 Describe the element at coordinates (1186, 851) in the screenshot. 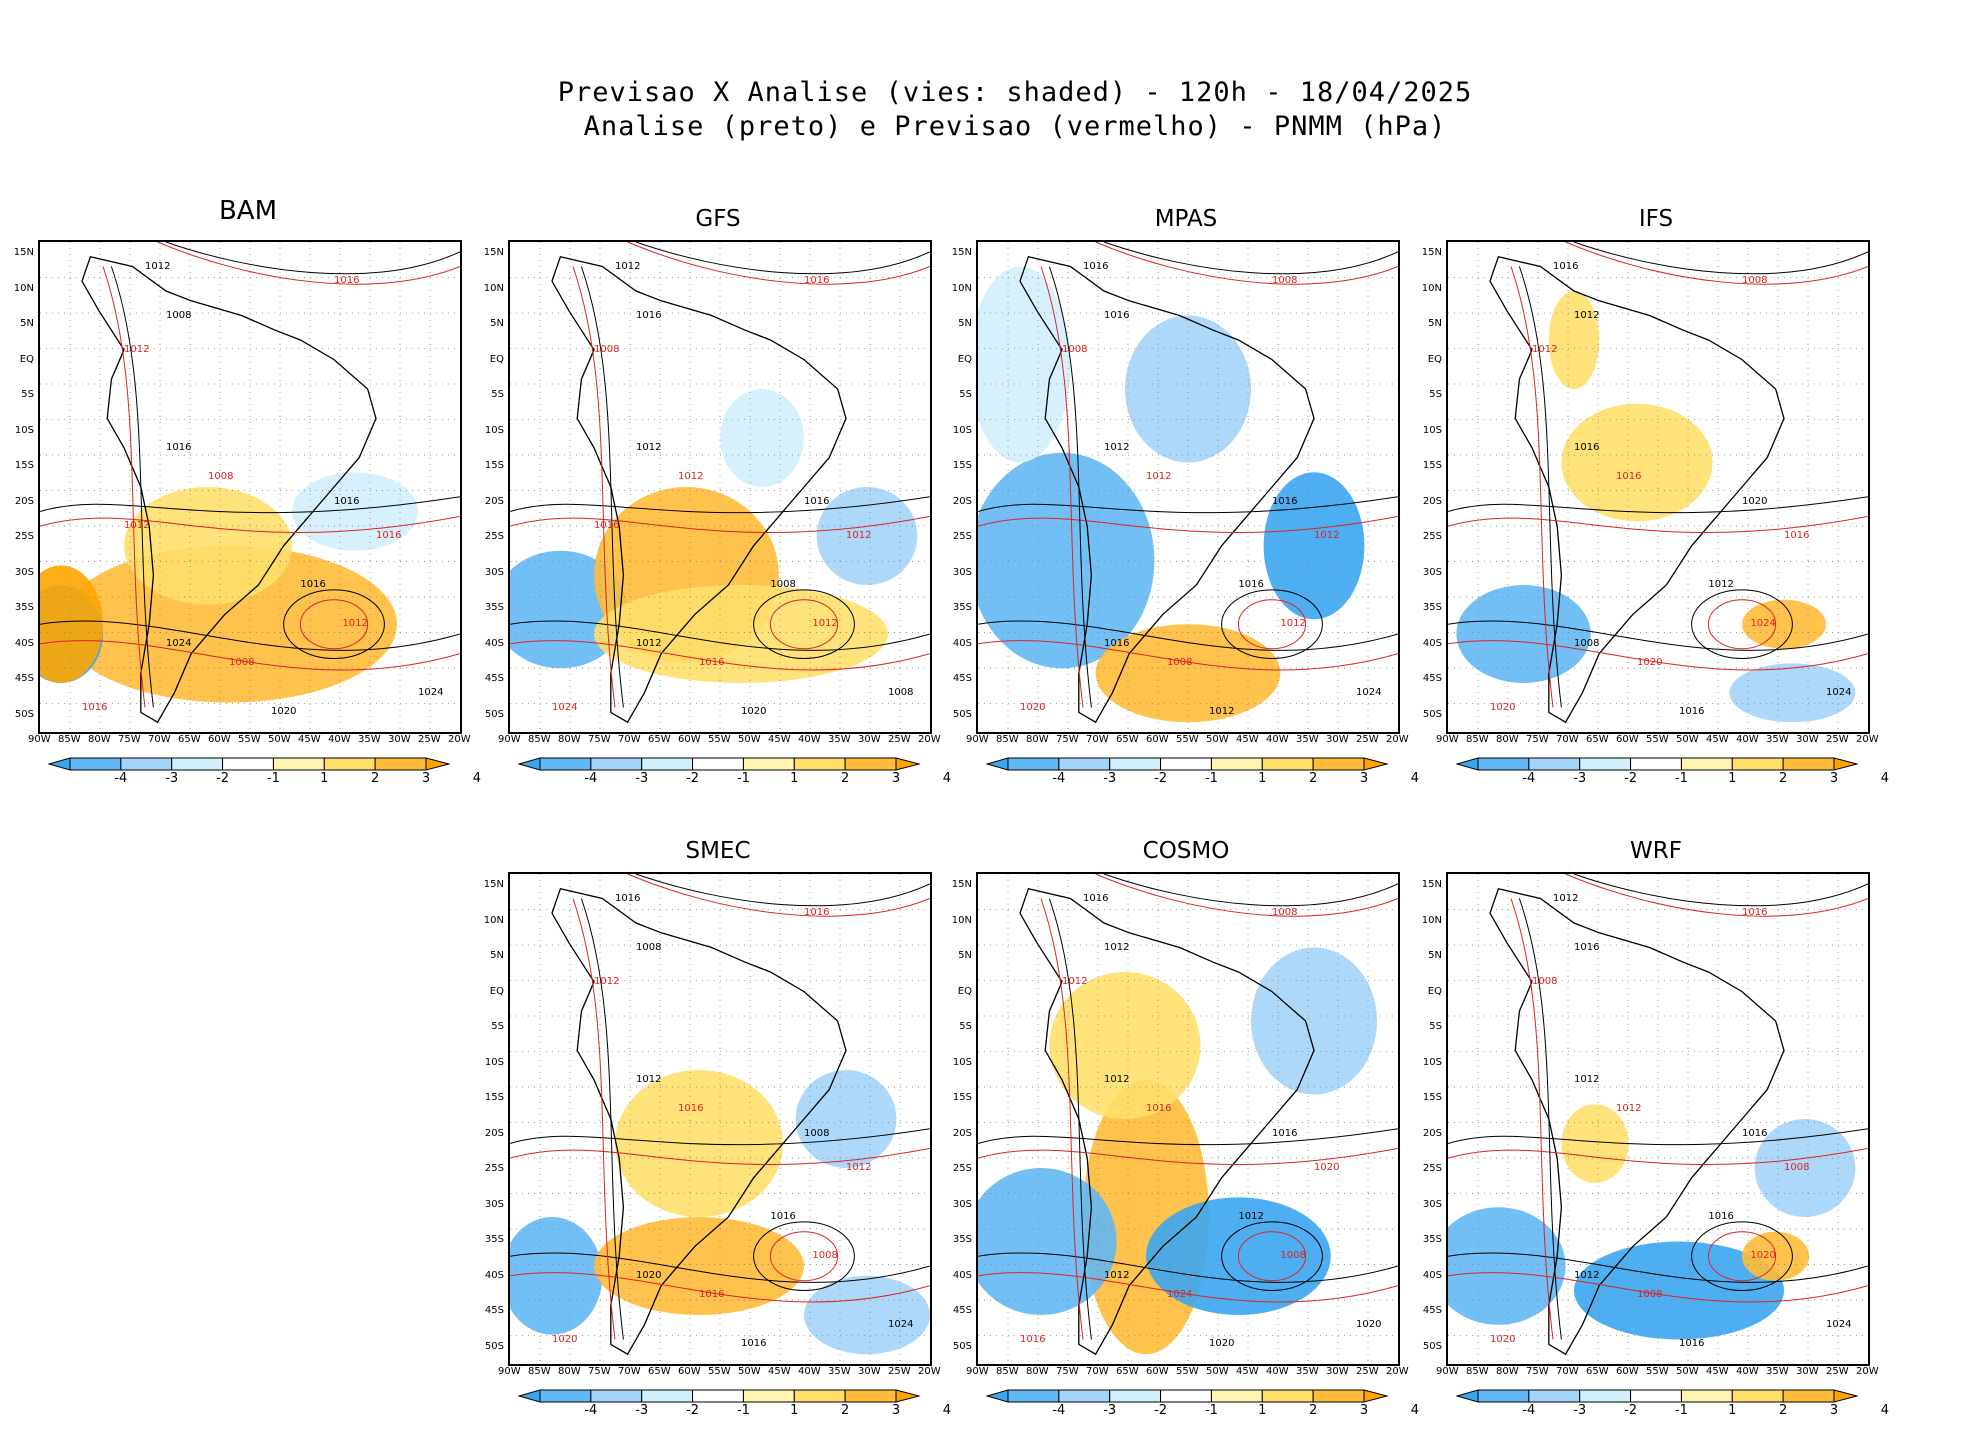

I see `panel-title-cosmo: COSMO` at that location.